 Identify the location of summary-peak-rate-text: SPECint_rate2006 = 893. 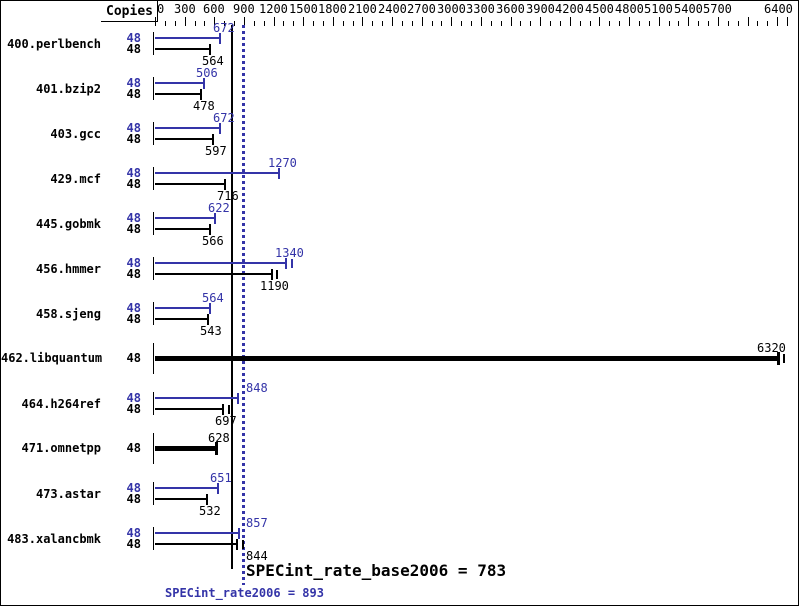
(244, 593).